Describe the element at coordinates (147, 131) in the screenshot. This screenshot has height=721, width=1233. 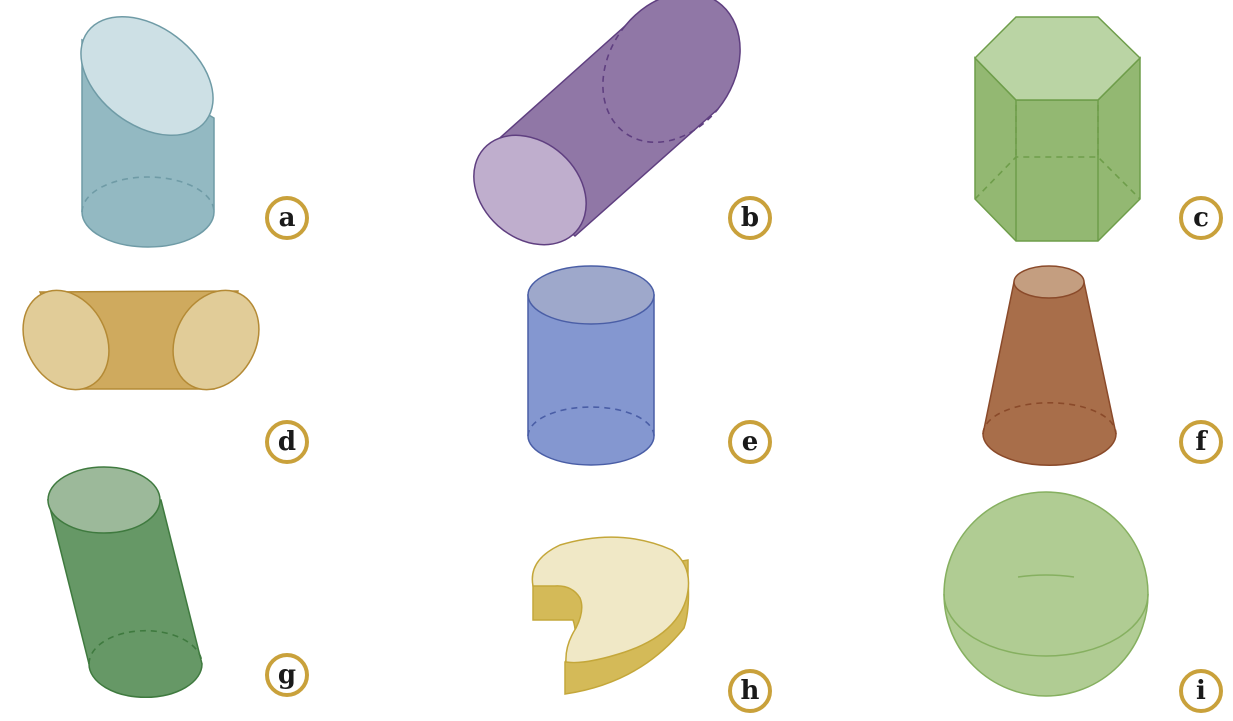
I see `shape-a-oblique-cylinder` at that location.